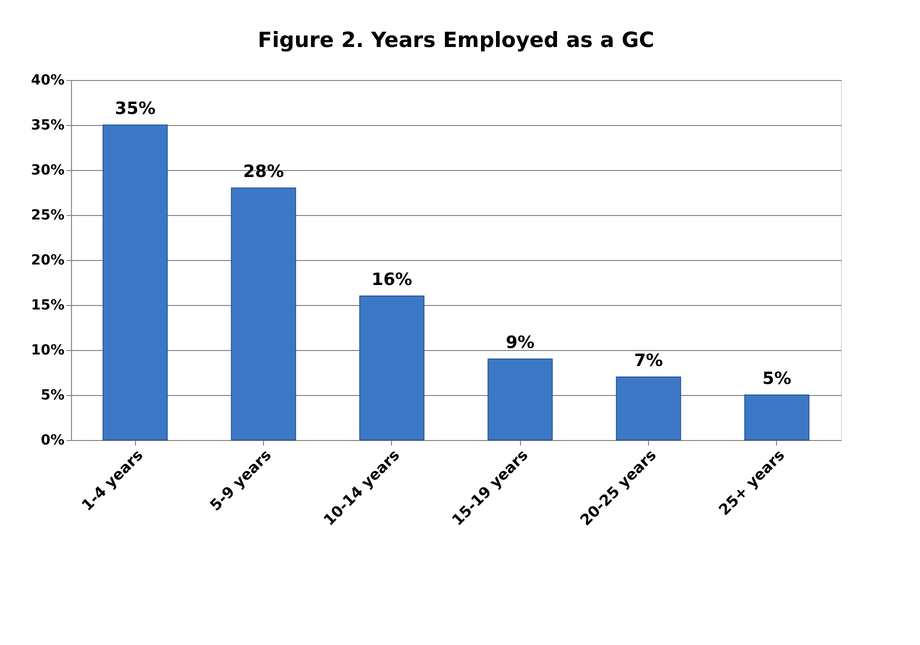  Describe the element at coordinates (47, 260) in the screenshot. I see `y-tick-label: 20%` at that location.